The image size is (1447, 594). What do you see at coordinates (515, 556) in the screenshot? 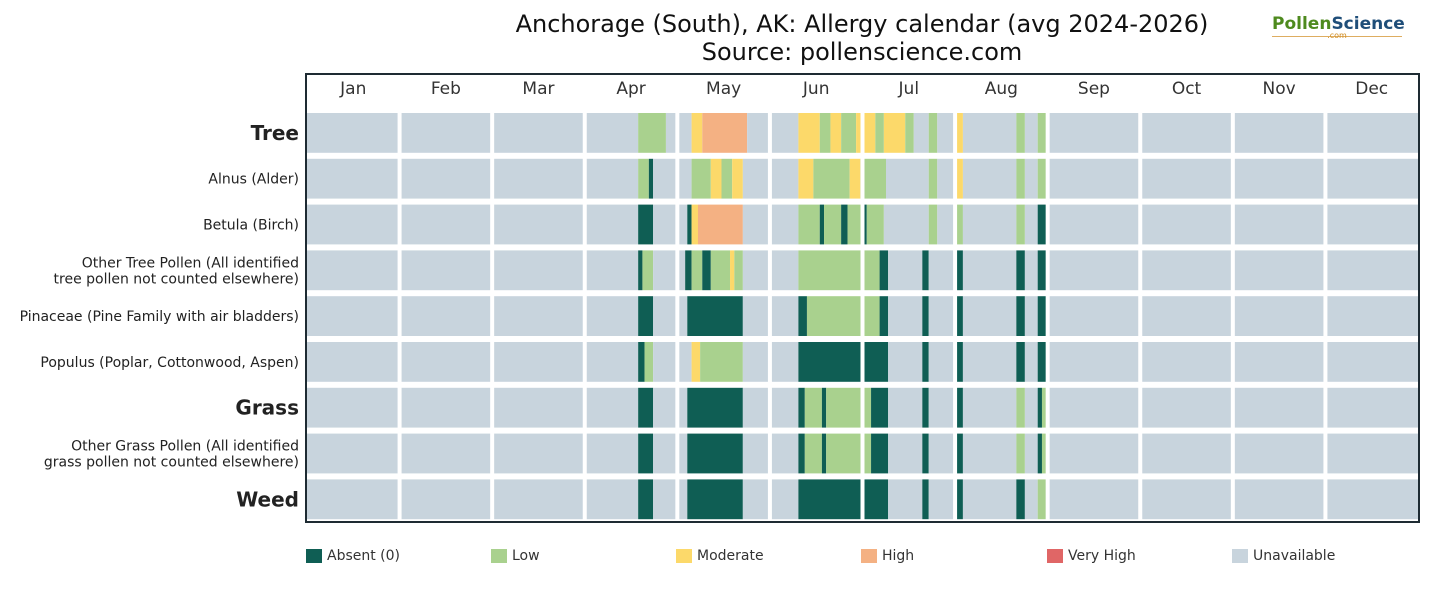
I see `legend-item: Low` at bounding box center [515, 556].